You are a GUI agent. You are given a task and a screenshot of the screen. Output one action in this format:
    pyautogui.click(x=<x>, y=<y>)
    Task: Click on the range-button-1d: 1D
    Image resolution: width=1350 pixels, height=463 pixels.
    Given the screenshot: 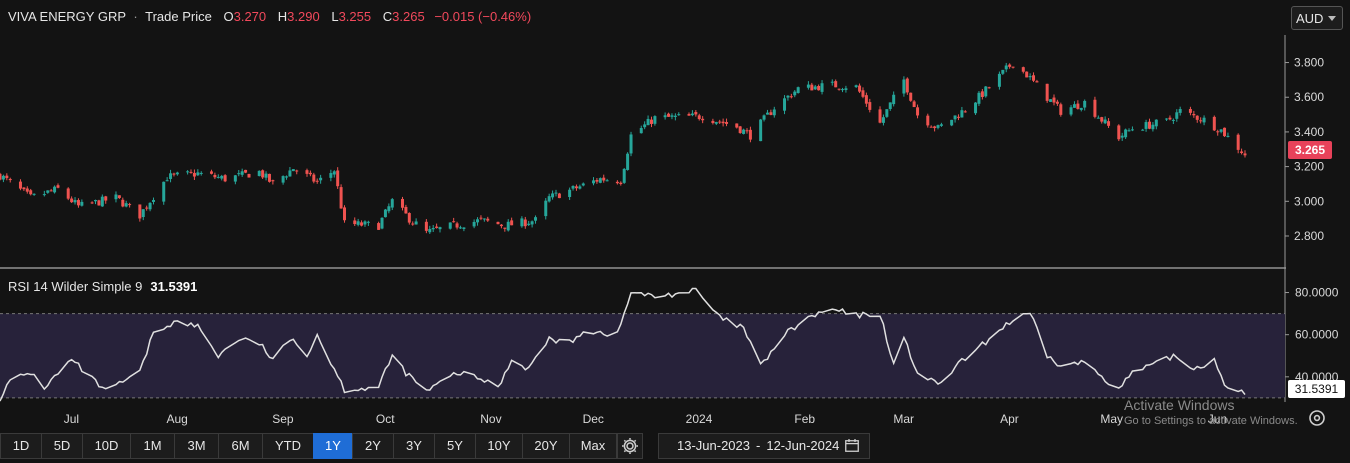 What is the action you would take?
    pyautogui.click(x=21, y=446)
    